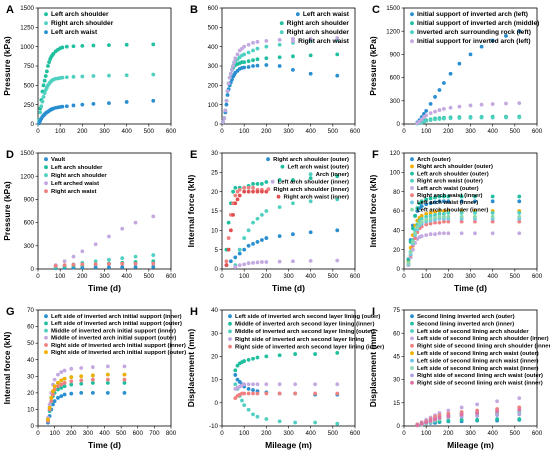  I want to click on legend-label: Left arch waist (outer), so click(318, 168).